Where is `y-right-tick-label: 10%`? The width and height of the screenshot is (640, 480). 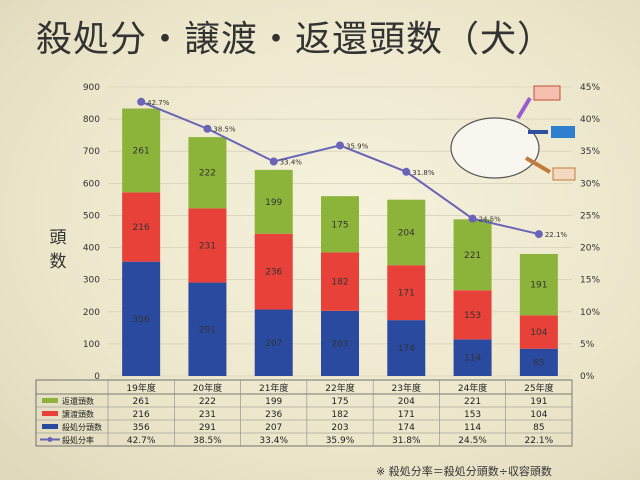
y-right-tick-label: 10% is located at coordinates (590, 313).